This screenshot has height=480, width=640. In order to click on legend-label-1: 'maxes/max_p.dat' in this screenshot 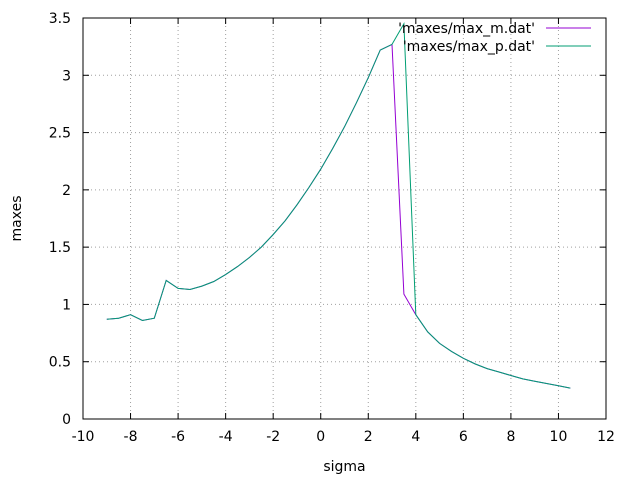, I will do `click(469, 47)`.